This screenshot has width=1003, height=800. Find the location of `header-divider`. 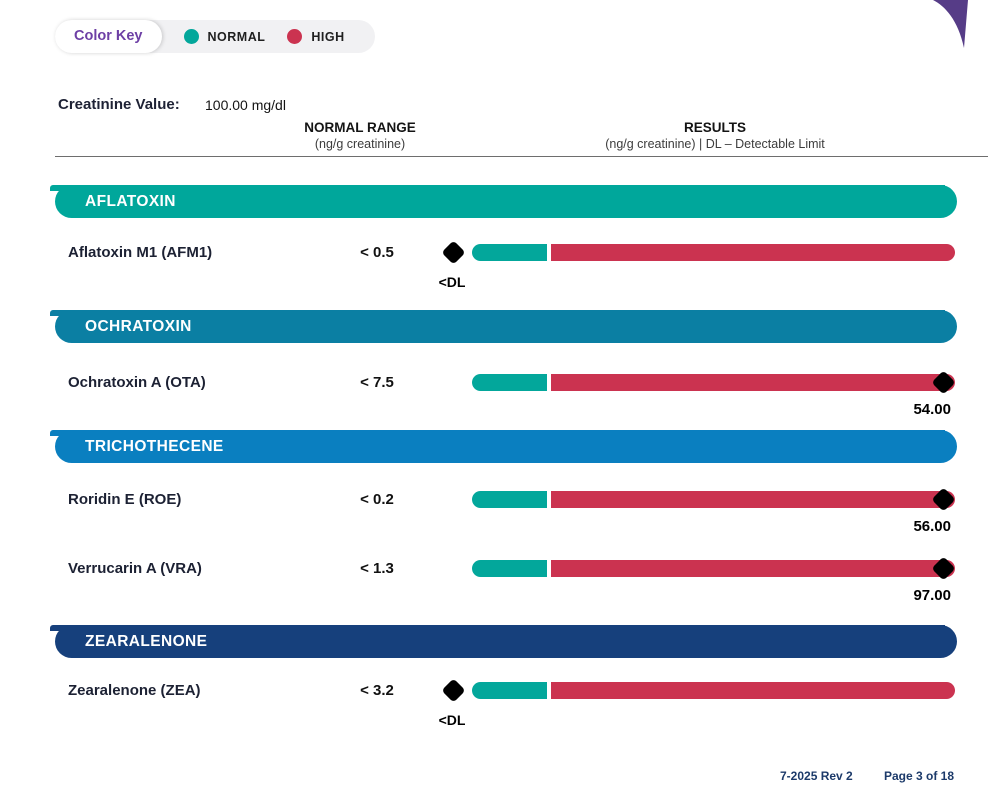

header-divider is located at coordinates (521, 156).